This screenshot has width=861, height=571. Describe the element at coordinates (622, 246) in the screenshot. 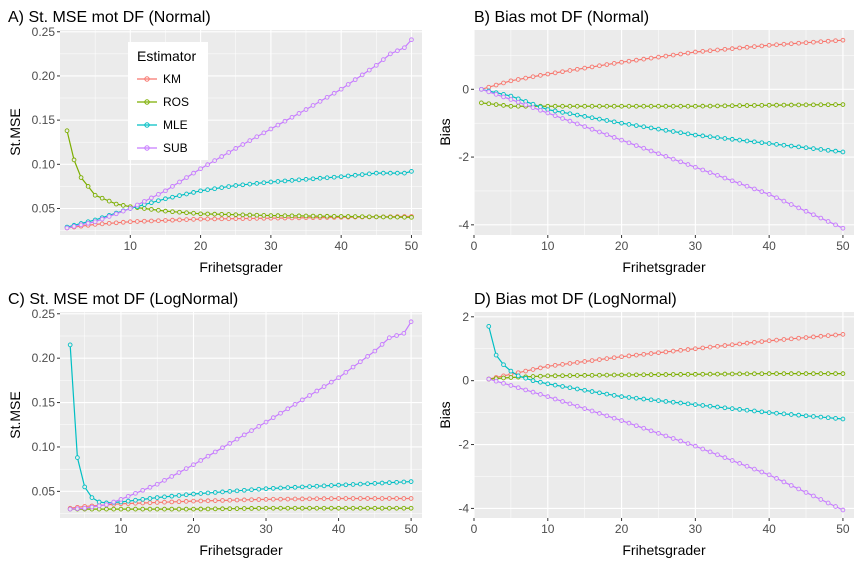

I see `x-tick-label: 20` at that location.